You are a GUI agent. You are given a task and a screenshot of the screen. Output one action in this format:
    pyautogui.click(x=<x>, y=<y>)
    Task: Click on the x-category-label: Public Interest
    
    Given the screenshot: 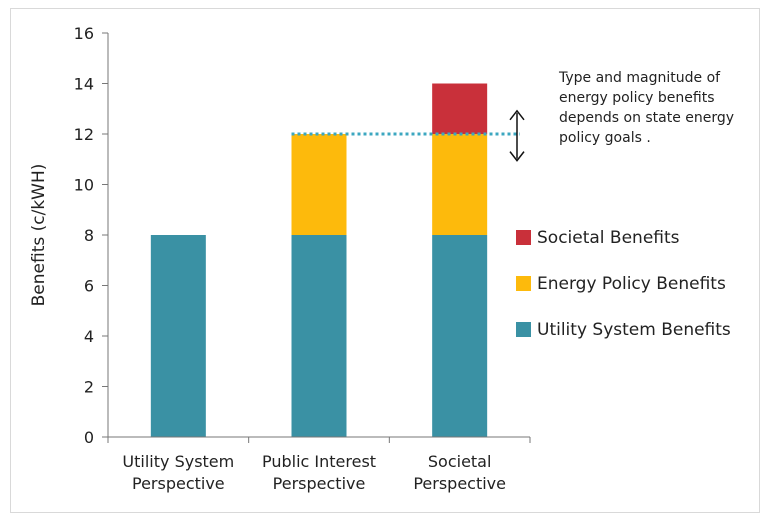 What is the action you would take?
    pyautogui.click(x=319, y=461)
    